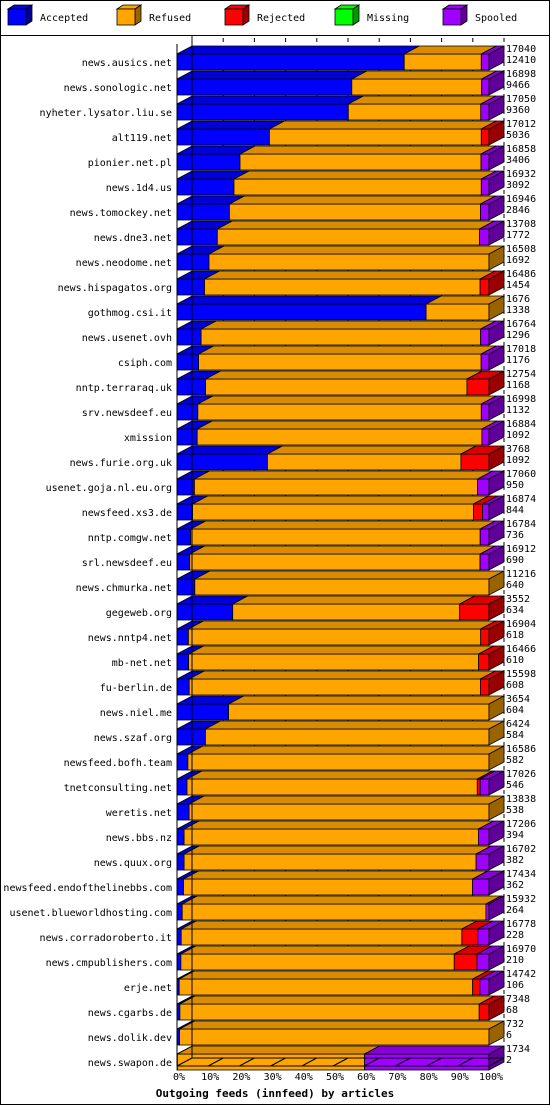  I want to click on accepted-label: 3092, so click(518, 185).